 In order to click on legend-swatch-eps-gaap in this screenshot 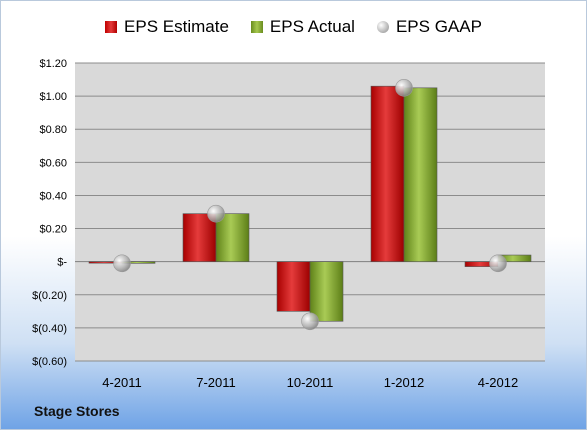, I will do `click(382, 27)`.